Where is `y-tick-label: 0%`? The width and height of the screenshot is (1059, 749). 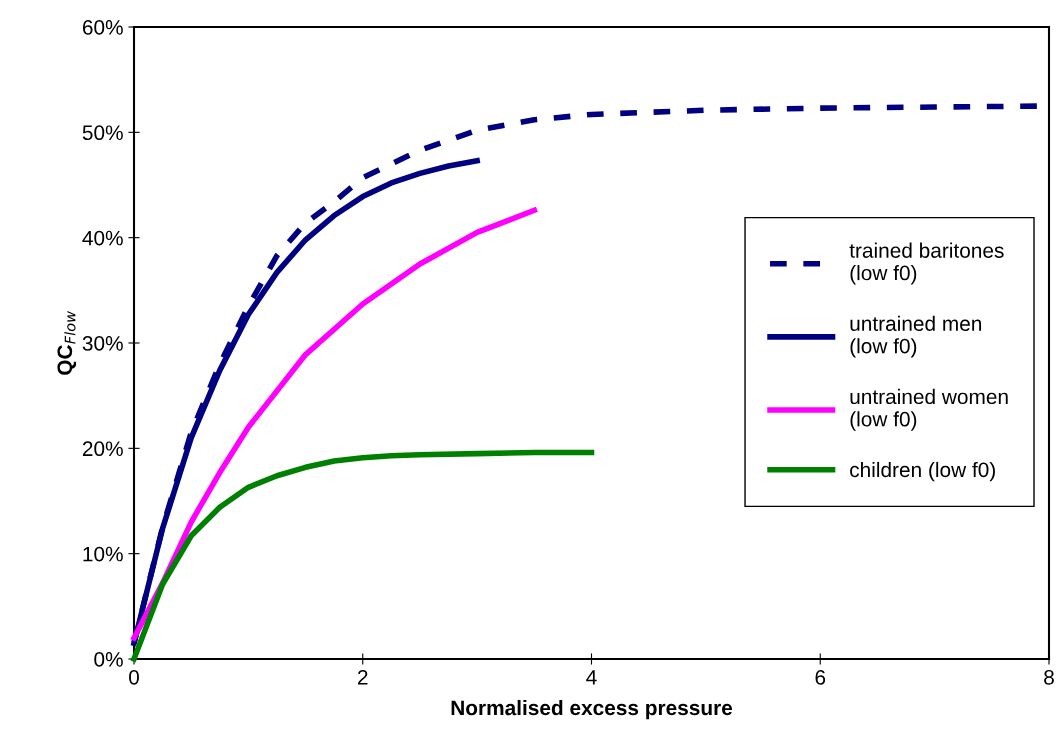 y-tick-label: 0% is located at coordinates (108, 659).